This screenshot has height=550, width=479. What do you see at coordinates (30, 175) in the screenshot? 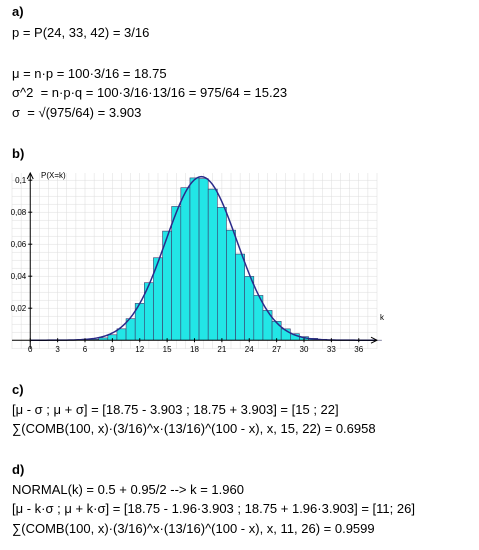
I see `y-axis-arrow` at bounding box center [30, 175].